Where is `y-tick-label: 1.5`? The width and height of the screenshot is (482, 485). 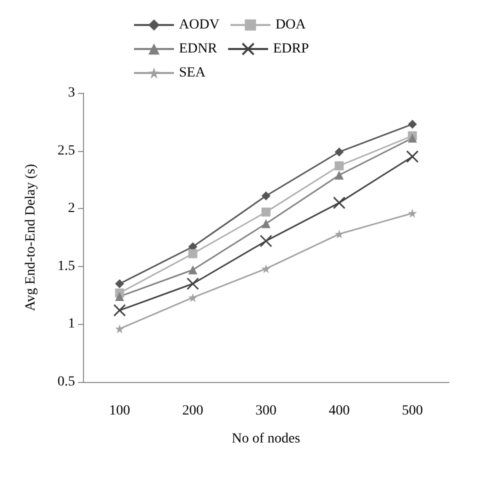
y-tick-label: 1.5 is located at coordinates (66, 266).